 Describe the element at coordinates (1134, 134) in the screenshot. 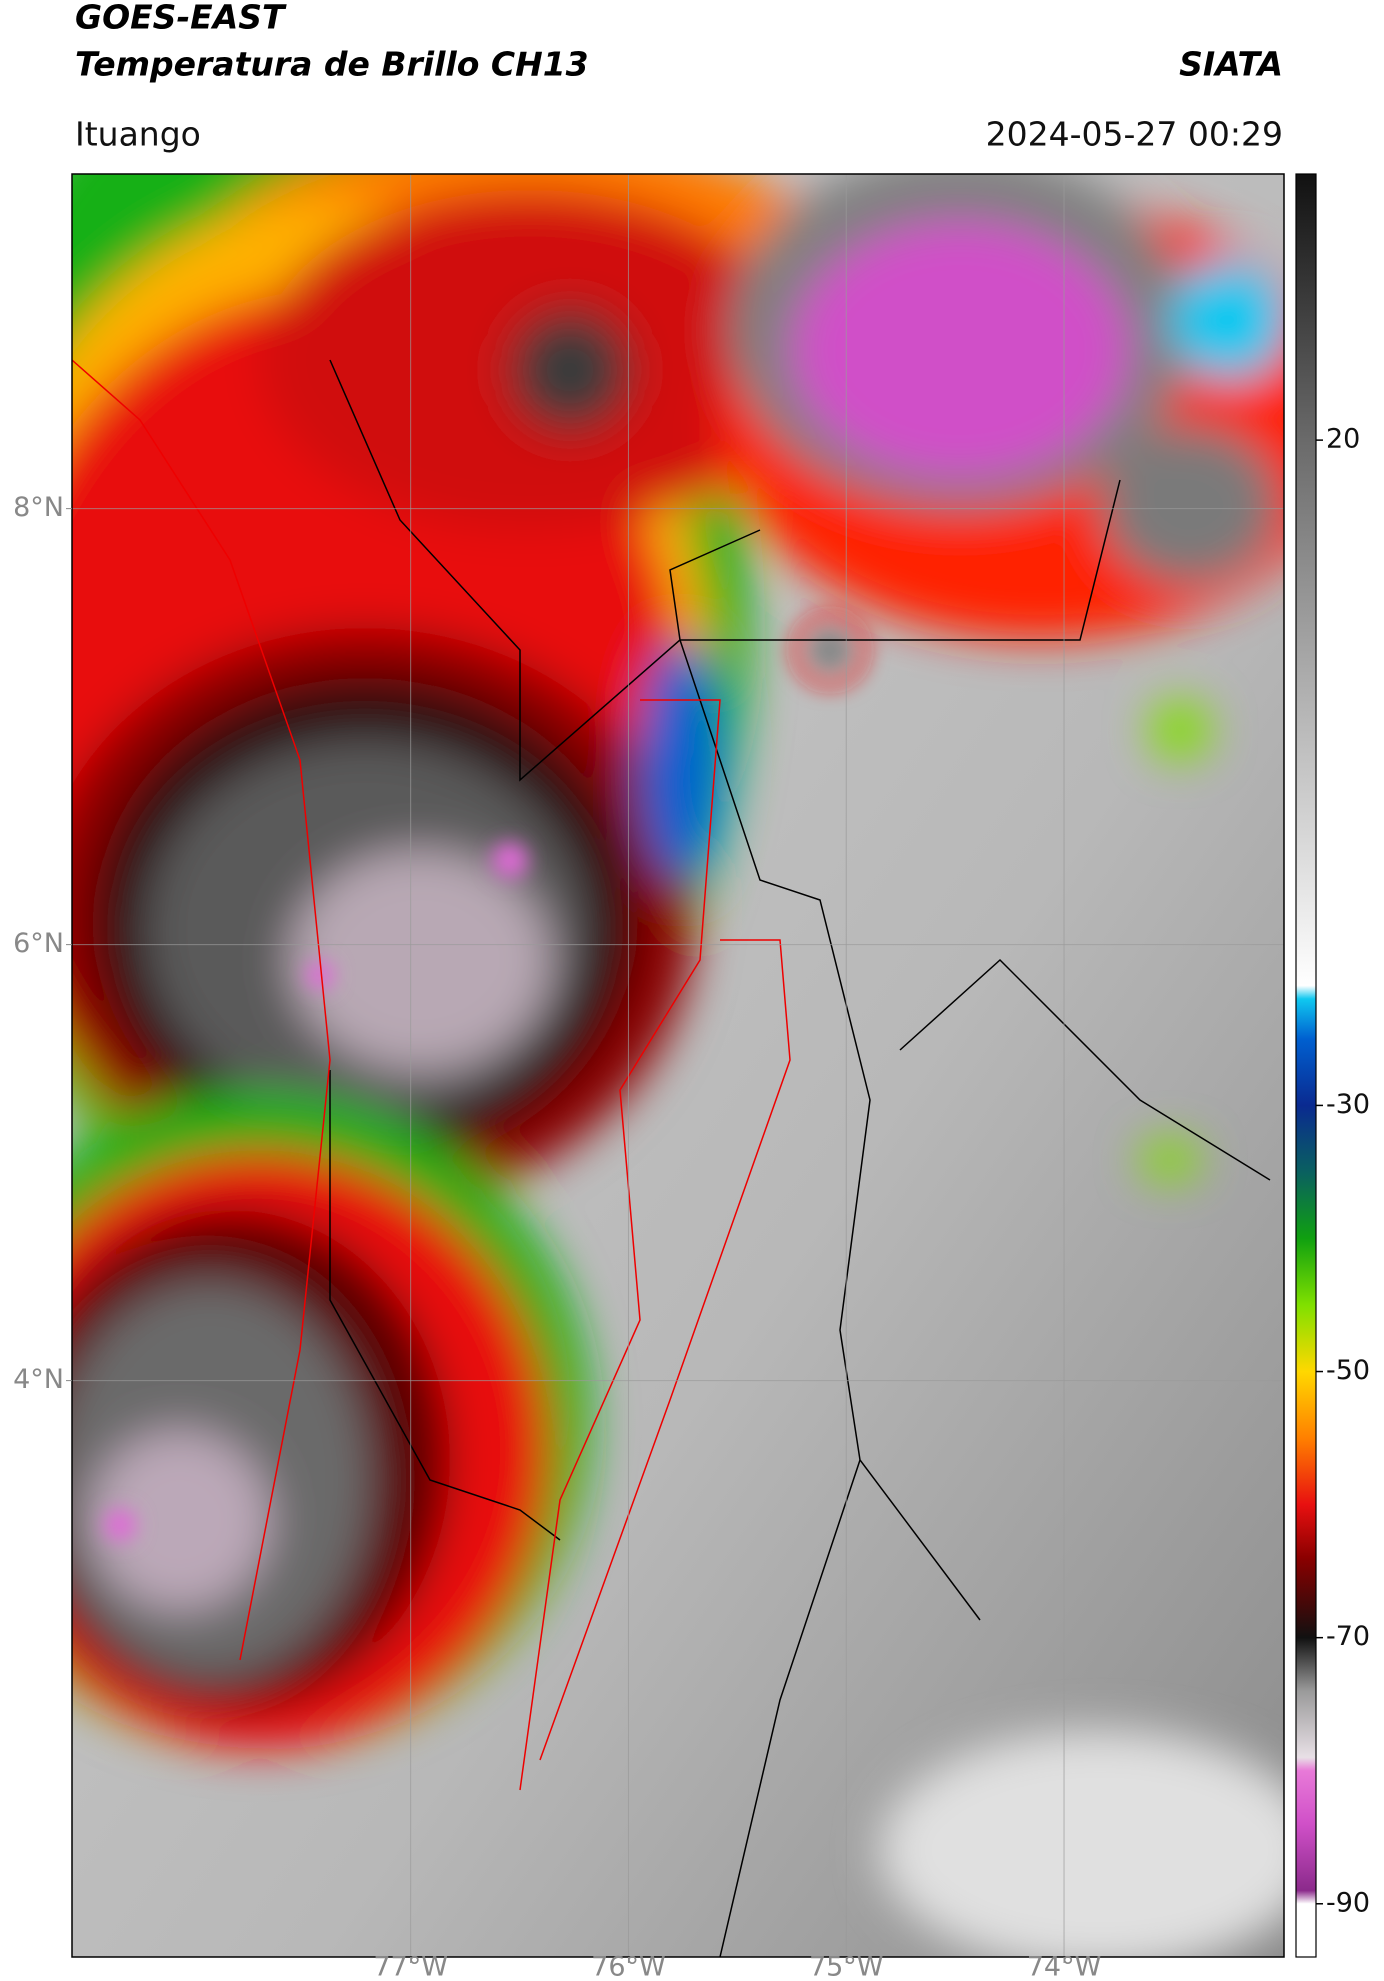

I see `timestamp: 2024-05-27 00:29` at that location.